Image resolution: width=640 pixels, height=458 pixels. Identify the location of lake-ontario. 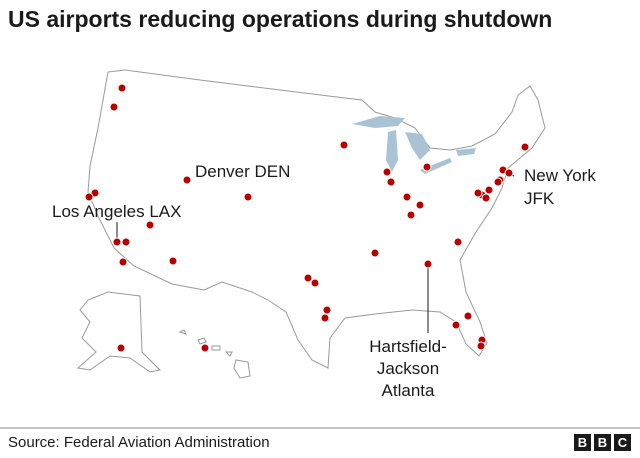
(466, 152).